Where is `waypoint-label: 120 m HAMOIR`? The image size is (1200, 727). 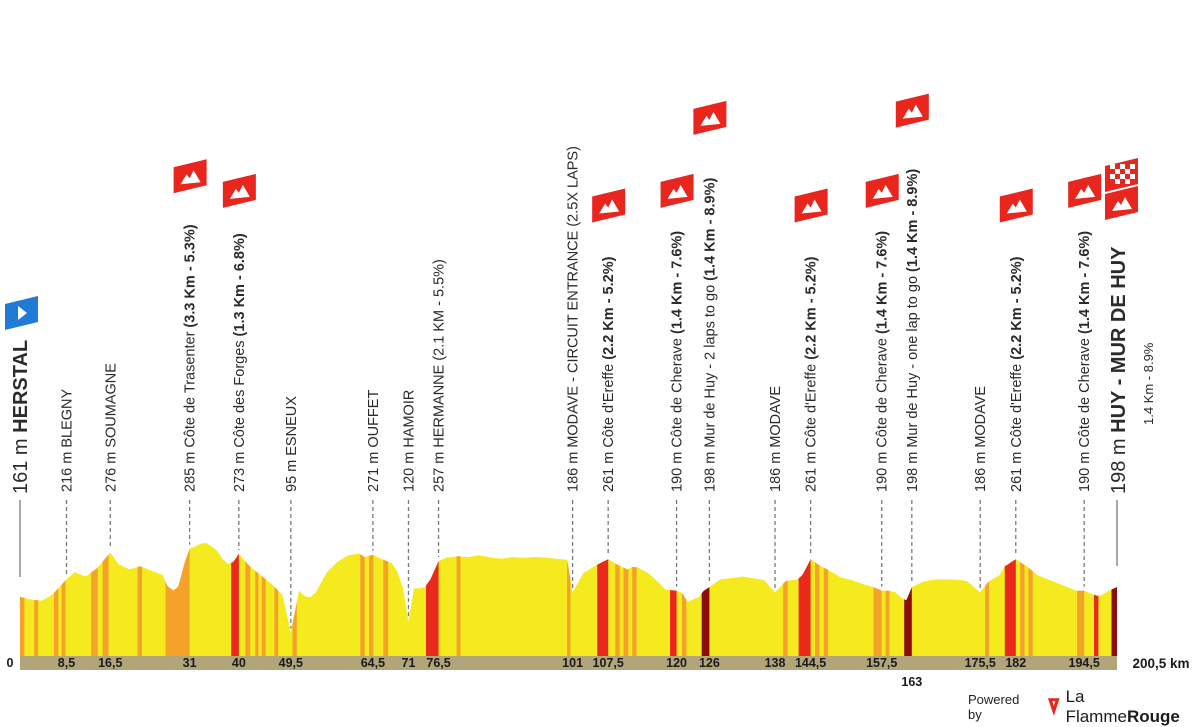
waypoint-label: 120 m HAMOIR is located at coordinates (409, 441).